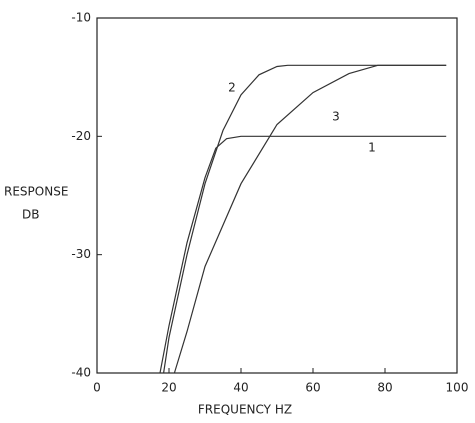  I want to click on x-tick-label: 100, so click(457, 388).